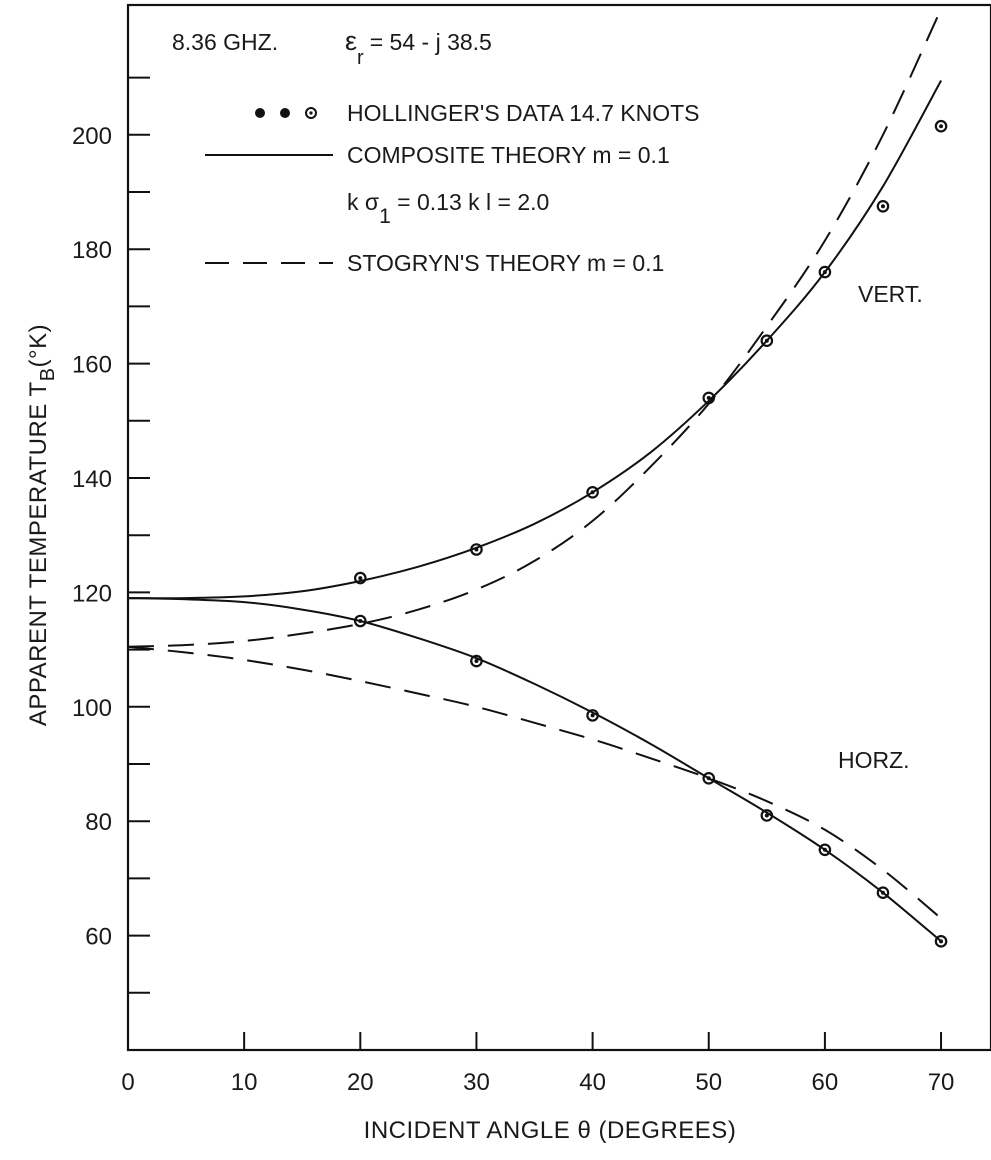 Image resolution: width=991 pixels, height=1160 pixels. I want to click on y-axis-title-unit: (°K), so click(38, 346).